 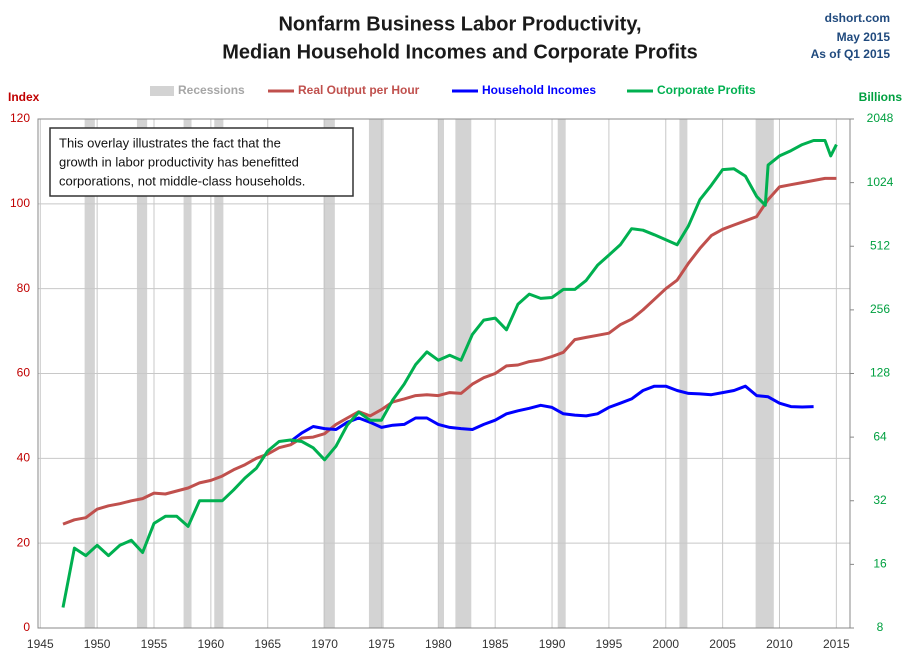 I want to click on x-tick-label: 1990, so click(x=552, y=644).